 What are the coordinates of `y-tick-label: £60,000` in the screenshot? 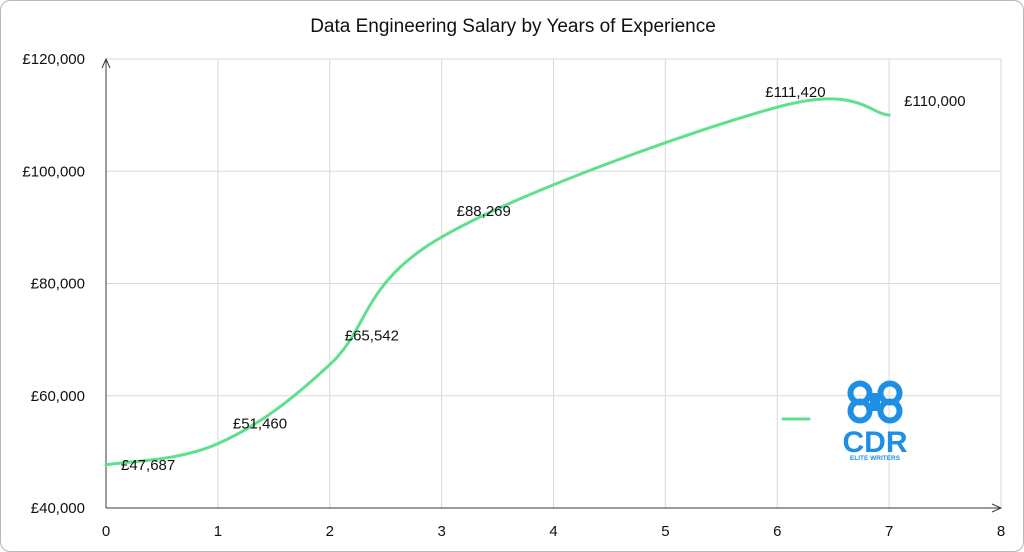 It's located at (58, 396).